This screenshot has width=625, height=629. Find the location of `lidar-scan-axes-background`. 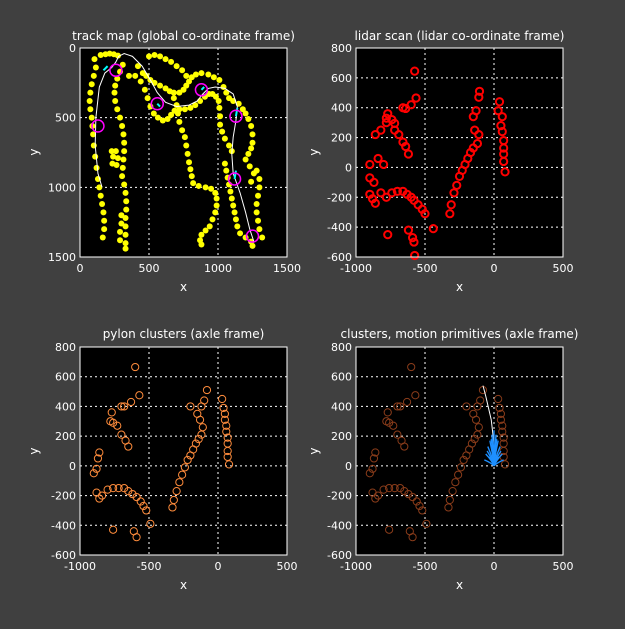

lidar-scan-axes-background is located at coordinates (459, 152).